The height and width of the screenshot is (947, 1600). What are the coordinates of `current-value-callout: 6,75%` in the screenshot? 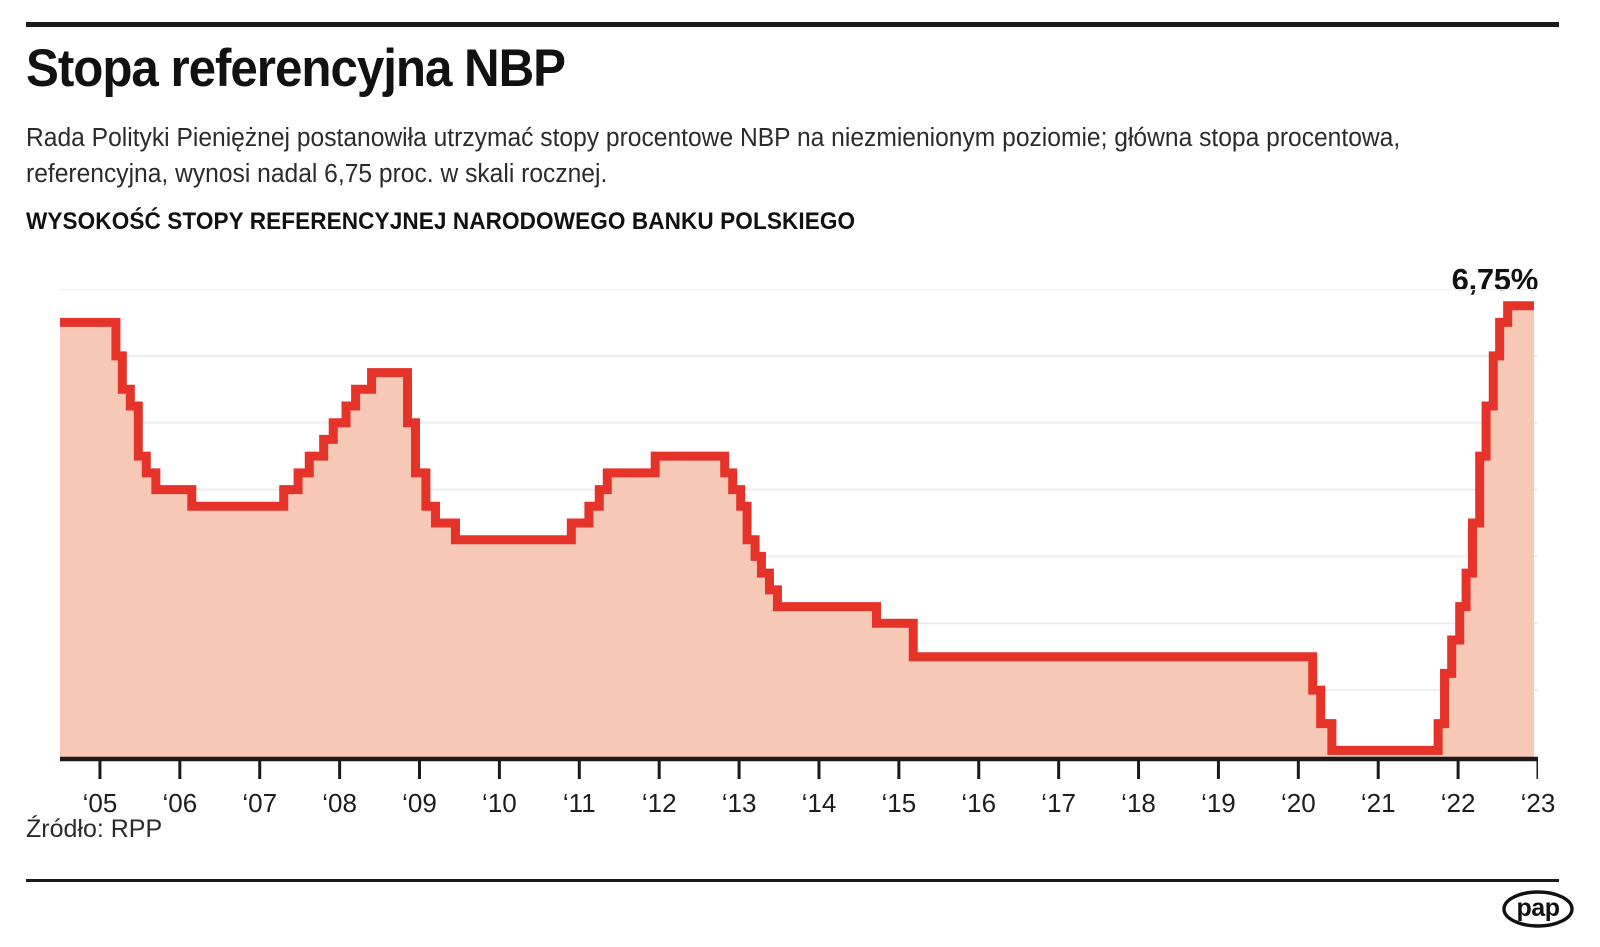 It's located at (1495, 279).